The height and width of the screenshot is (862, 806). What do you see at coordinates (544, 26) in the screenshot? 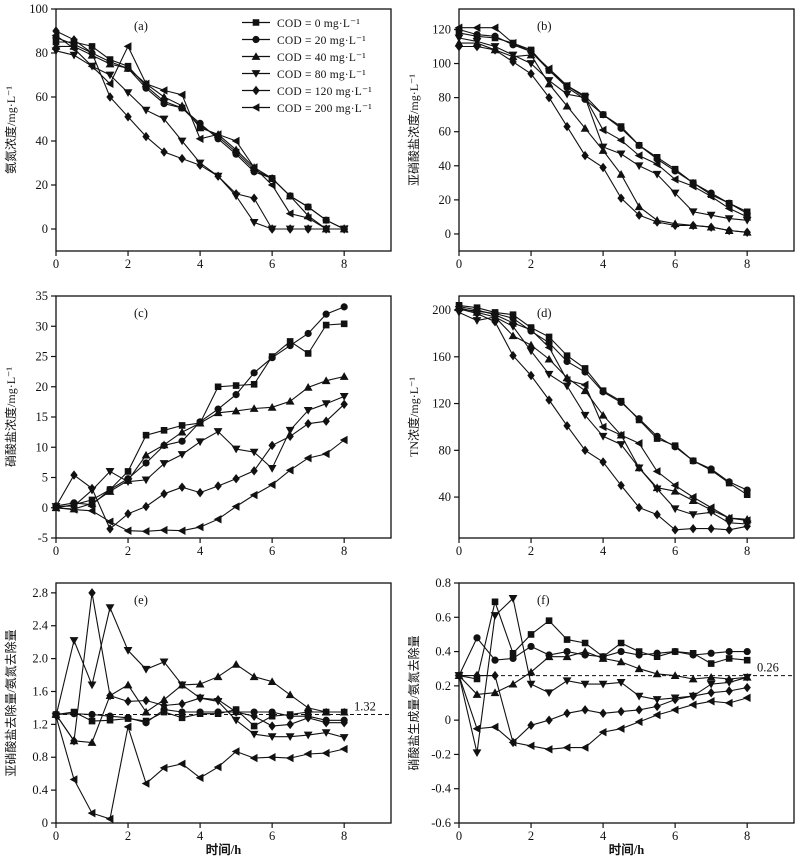
I see `panel-letter: (b)` at bounding box center [544, 26].